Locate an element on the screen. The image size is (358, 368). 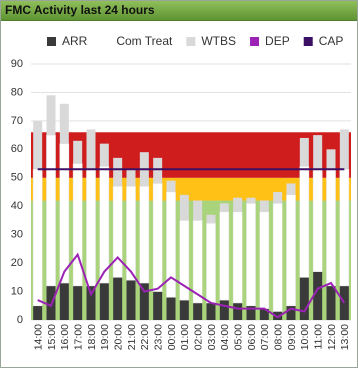
x-tick-label: 07:00 is located at coordinates (265, 337).